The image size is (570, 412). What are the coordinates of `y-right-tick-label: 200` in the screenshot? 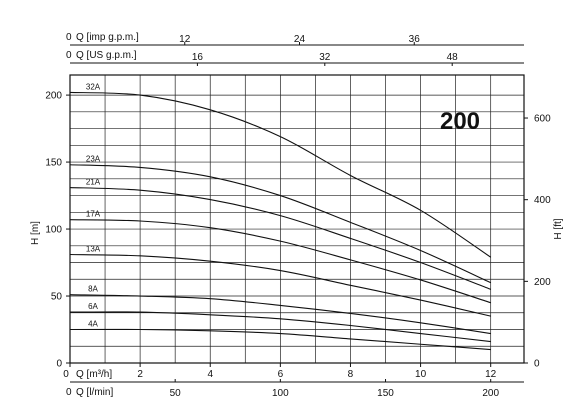 It's located at (542, 282).